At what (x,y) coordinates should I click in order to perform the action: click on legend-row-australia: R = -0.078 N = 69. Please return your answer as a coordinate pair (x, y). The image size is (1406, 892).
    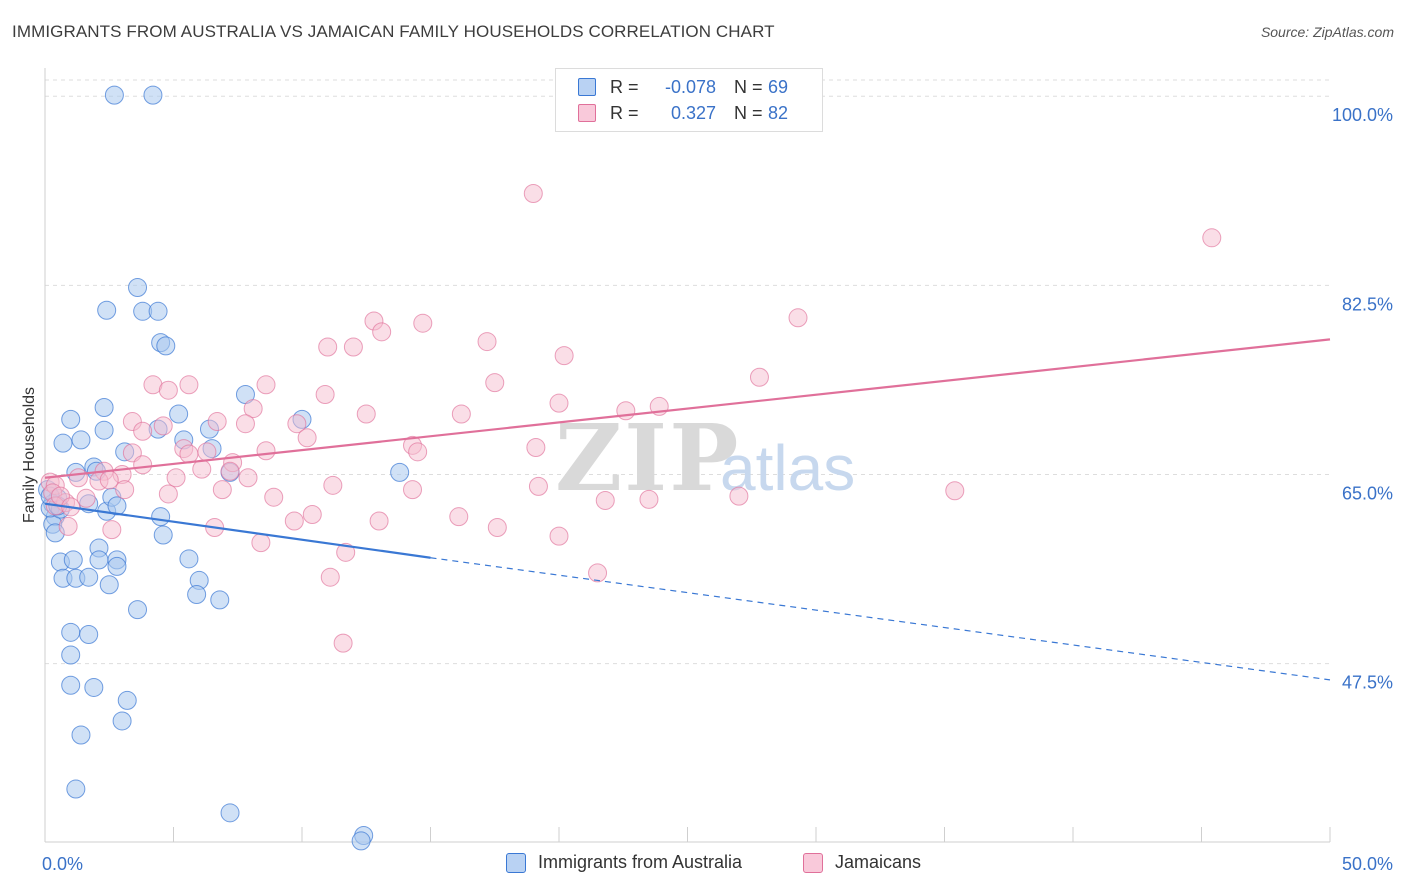
    Looking at the image, I should click on (682, 87).